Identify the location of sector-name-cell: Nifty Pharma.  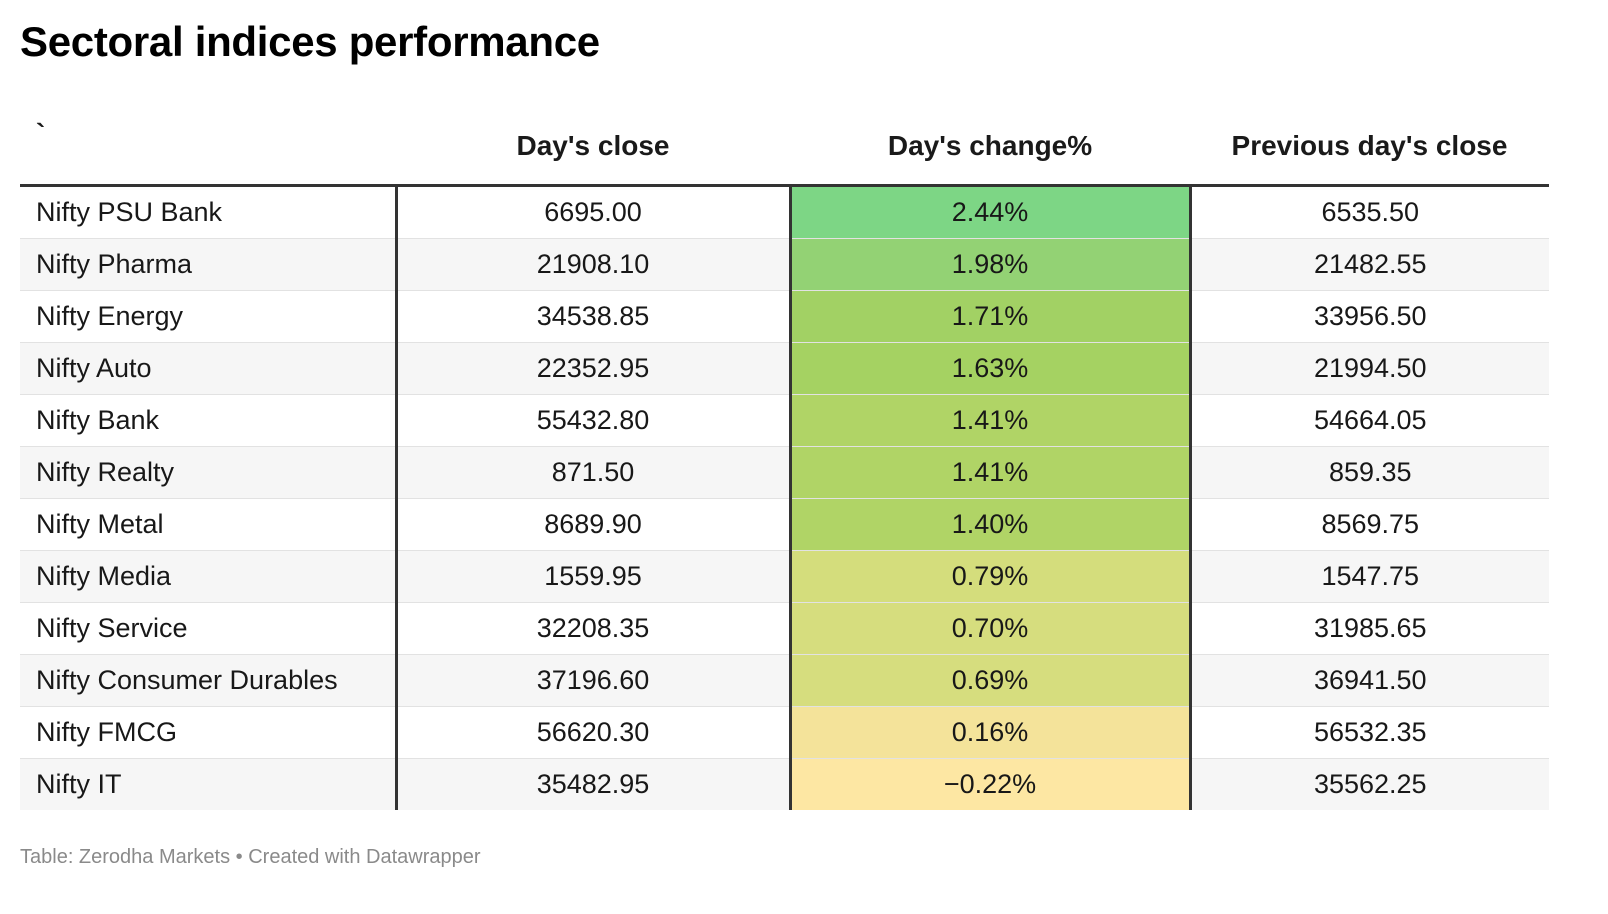
(209, 264).